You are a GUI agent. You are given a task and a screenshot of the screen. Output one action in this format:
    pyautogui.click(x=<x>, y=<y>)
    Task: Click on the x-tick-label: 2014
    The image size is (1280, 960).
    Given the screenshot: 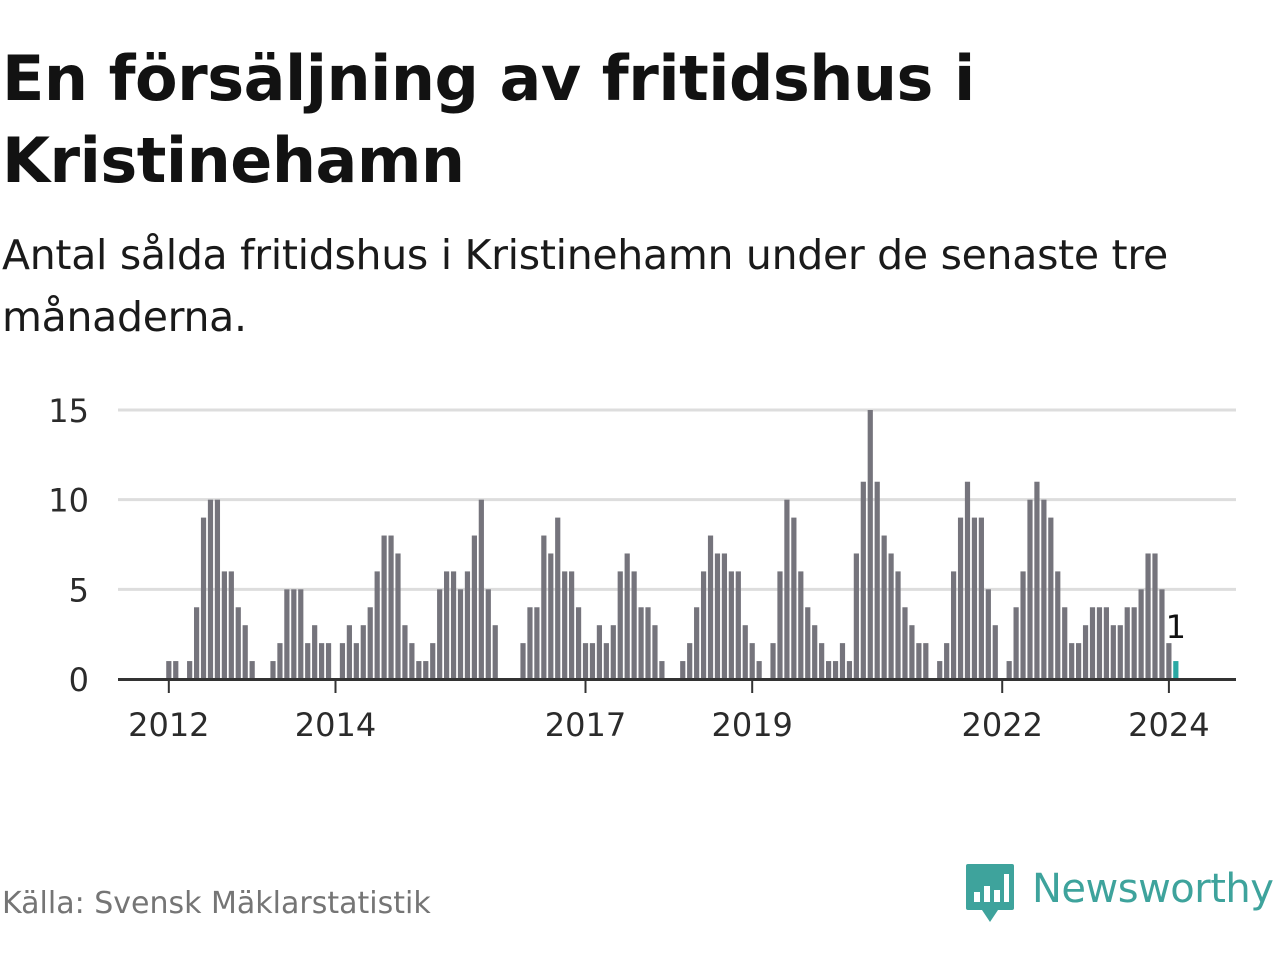 What is the action you would take?
    pyautogui.click(x=335, y=725)
    